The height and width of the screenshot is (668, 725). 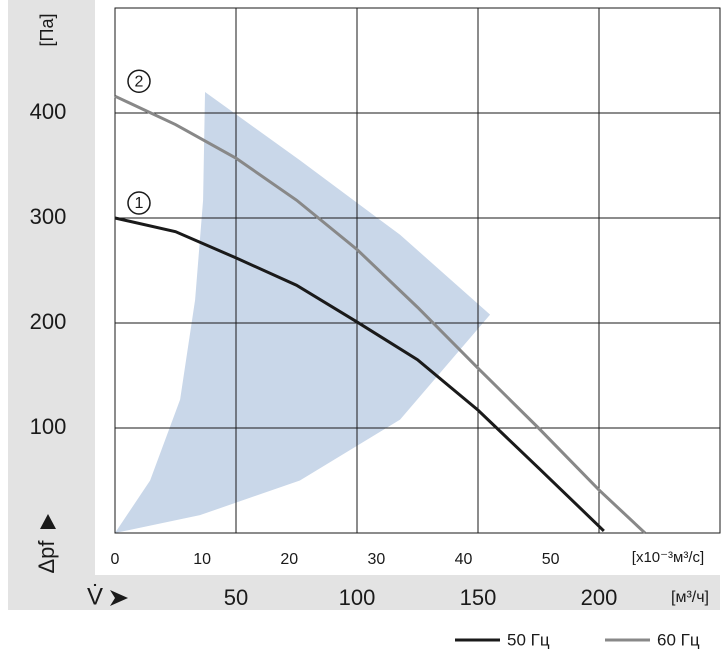 I want to click on x-arrow, so click(x=119, y=598).